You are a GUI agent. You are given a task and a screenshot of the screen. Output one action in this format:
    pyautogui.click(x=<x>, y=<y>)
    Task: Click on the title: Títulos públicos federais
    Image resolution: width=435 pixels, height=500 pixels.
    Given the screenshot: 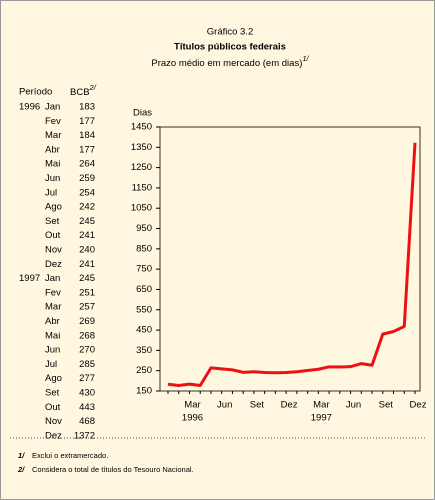 What is the action you would take?
    pyautogui.click(x=230, y=47)
    